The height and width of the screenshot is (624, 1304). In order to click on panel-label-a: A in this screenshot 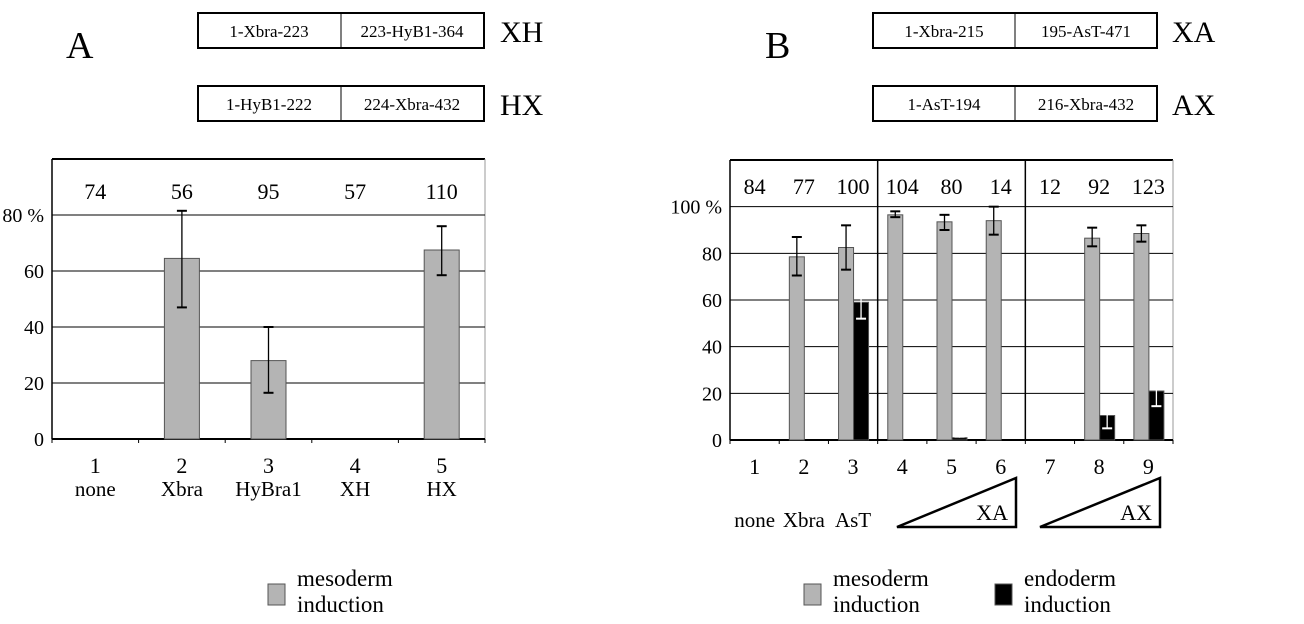, I will do `click(80, 46)`.